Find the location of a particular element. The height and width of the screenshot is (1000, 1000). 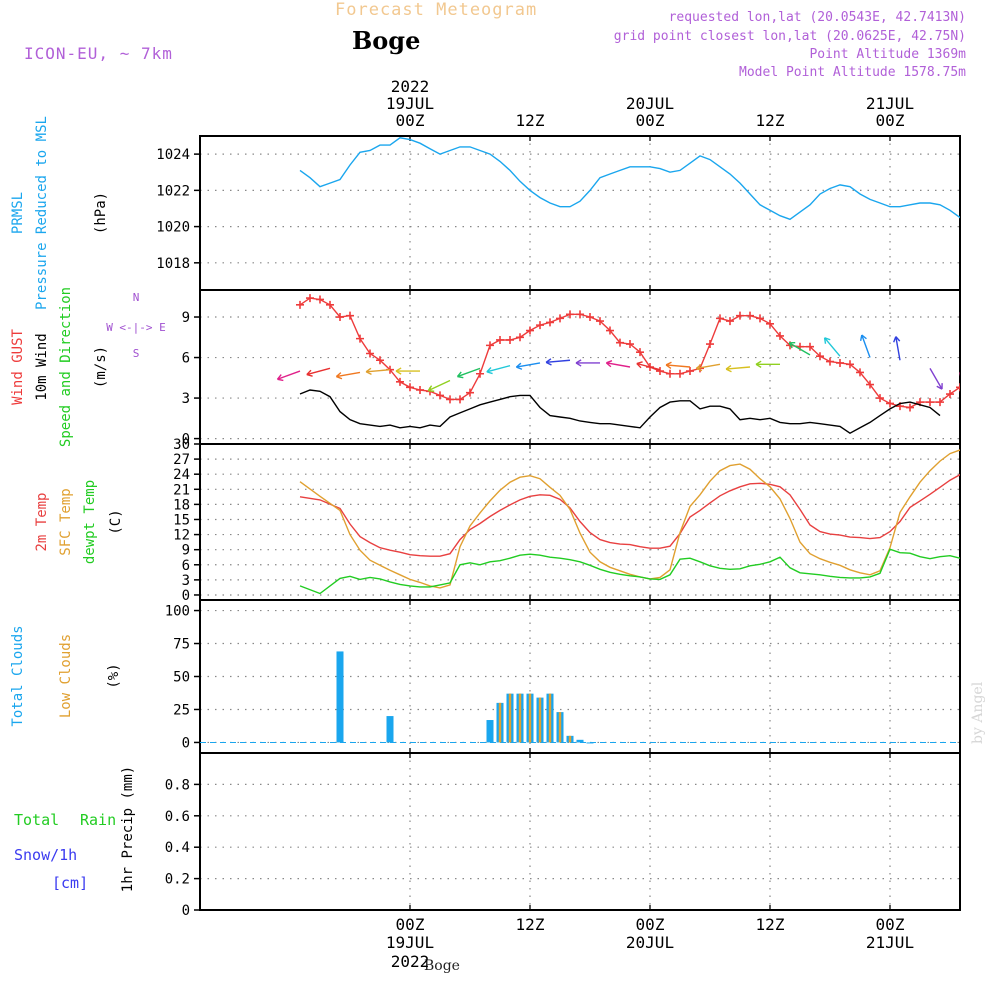

dewpt-label: dewpt Temp is located at coordinates (90, 522).